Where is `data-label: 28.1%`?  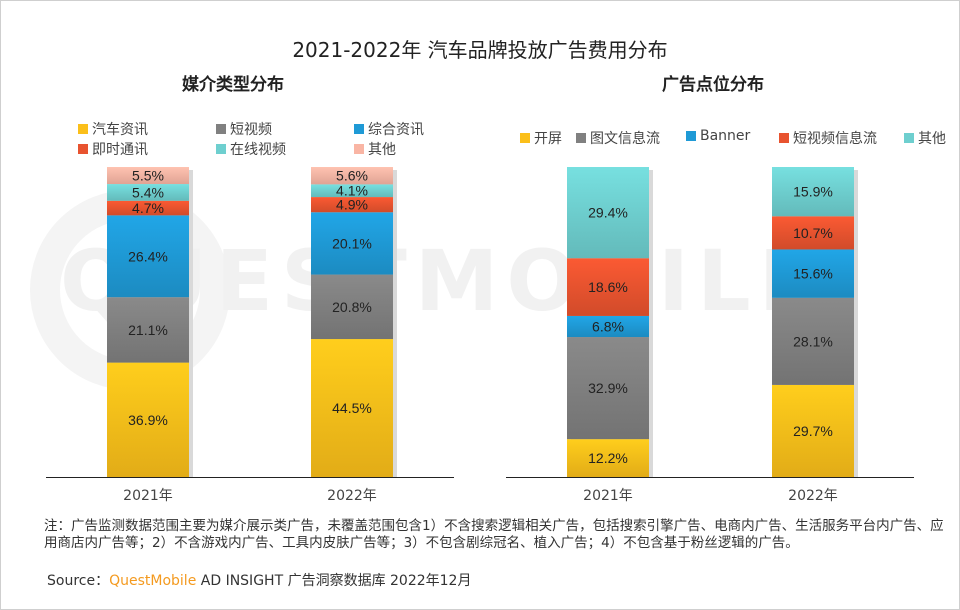
data-label: 28.1% is located at coordinates (813, 341).